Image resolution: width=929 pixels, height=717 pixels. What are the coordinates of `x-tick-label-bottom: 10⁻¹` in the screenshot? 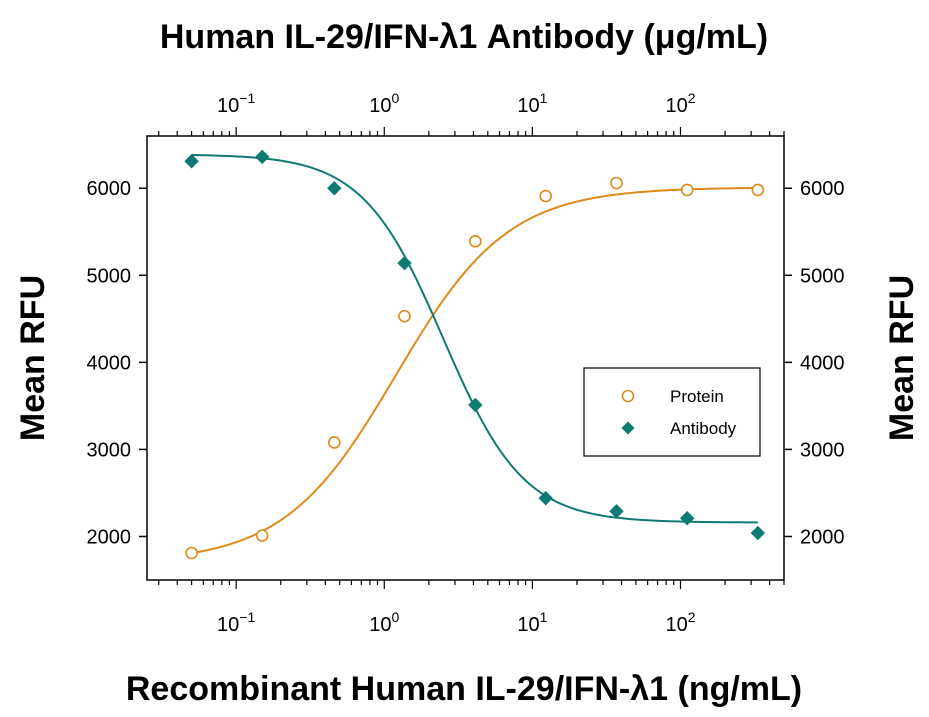 It's located at (236, 622).